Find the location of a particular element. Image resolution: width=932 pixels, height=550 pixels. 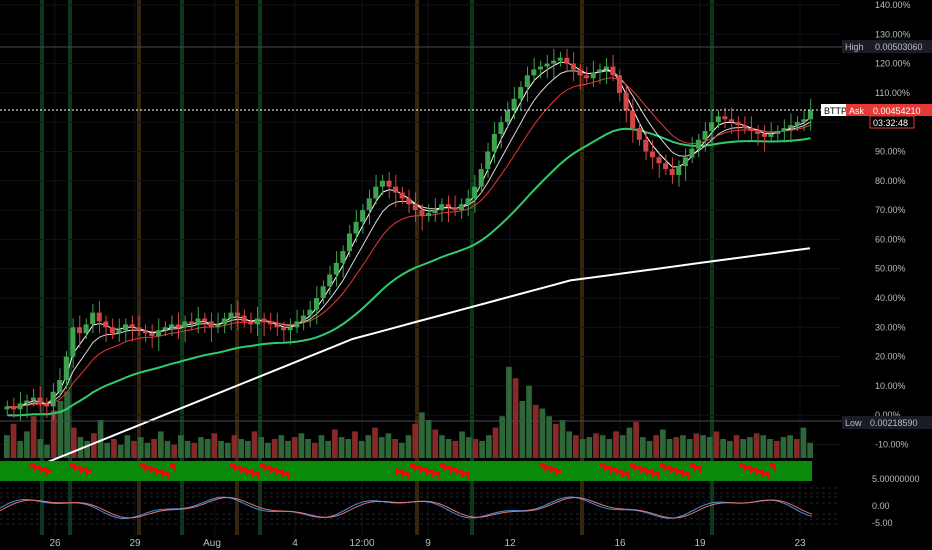

price-tick-label: 70.00% is located at coordinates (890, 210).